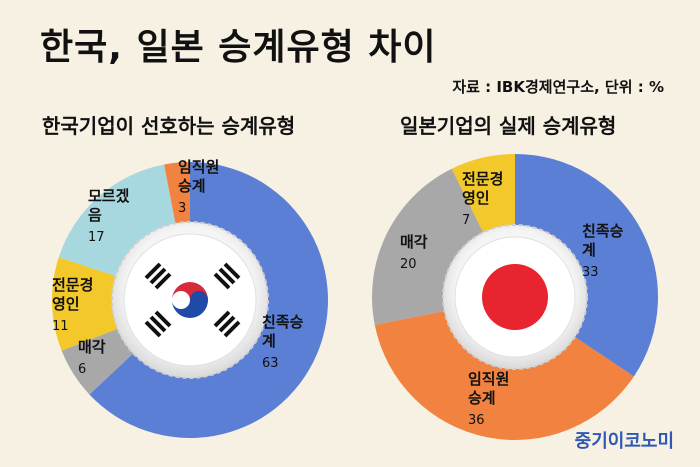  Describe the element at coordinates (482, 188) in the screenshot. I see `japan-label-3: 전문경 영인` at that location.